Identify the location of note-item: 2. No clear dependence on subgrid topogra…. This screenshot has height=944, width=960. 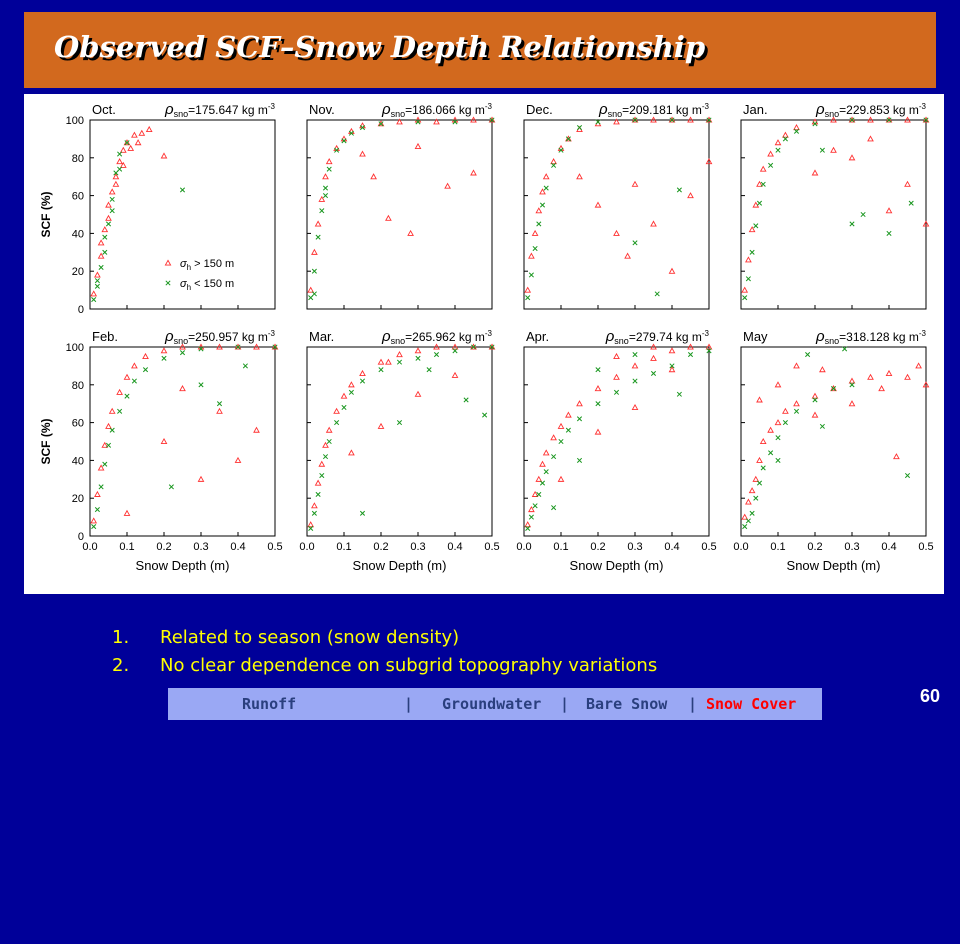
(384, 666).